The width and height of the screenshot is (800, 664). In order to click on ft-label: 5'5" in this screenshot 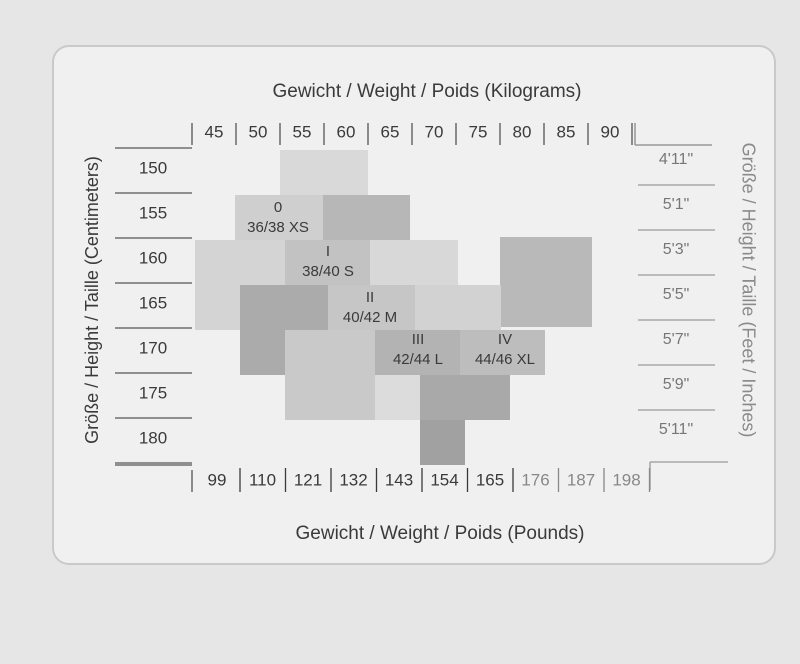, I will do `click(676, 294)`.